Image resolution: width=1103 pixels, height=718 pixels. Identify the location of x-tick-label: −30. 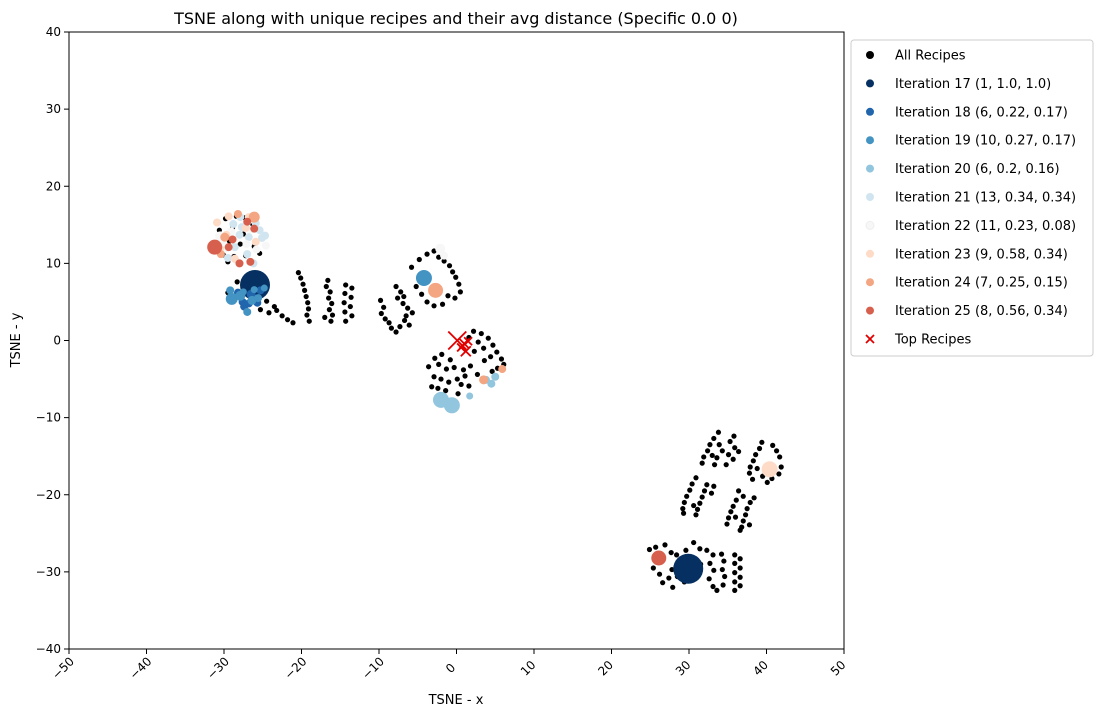
(218, 668).